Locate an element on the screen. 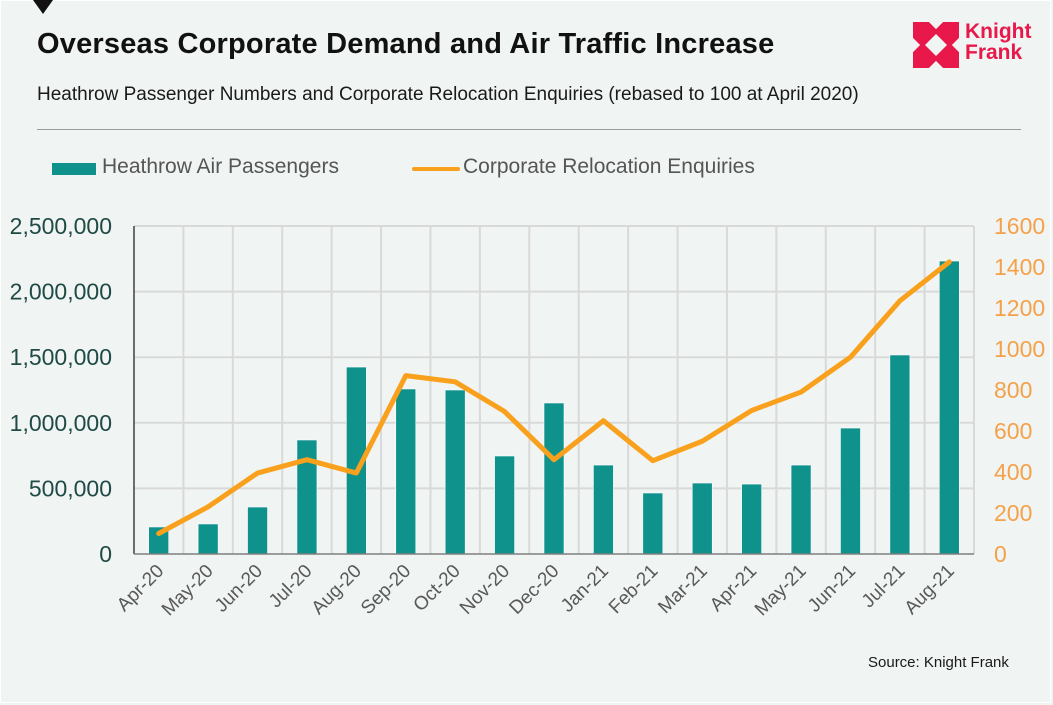  x-tick-label: Dec-20 is located at coordinates (534, 590).